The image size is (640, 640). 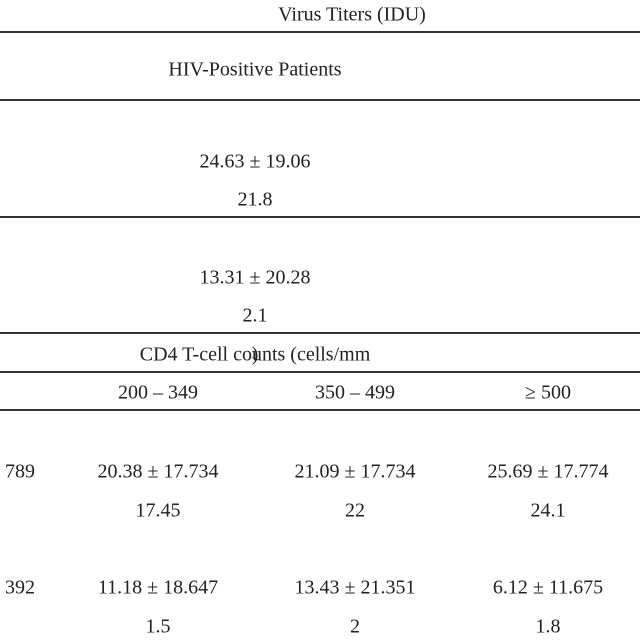 I want to click on table-title: Virus Titers (IDU), so click(x=352, y=14).